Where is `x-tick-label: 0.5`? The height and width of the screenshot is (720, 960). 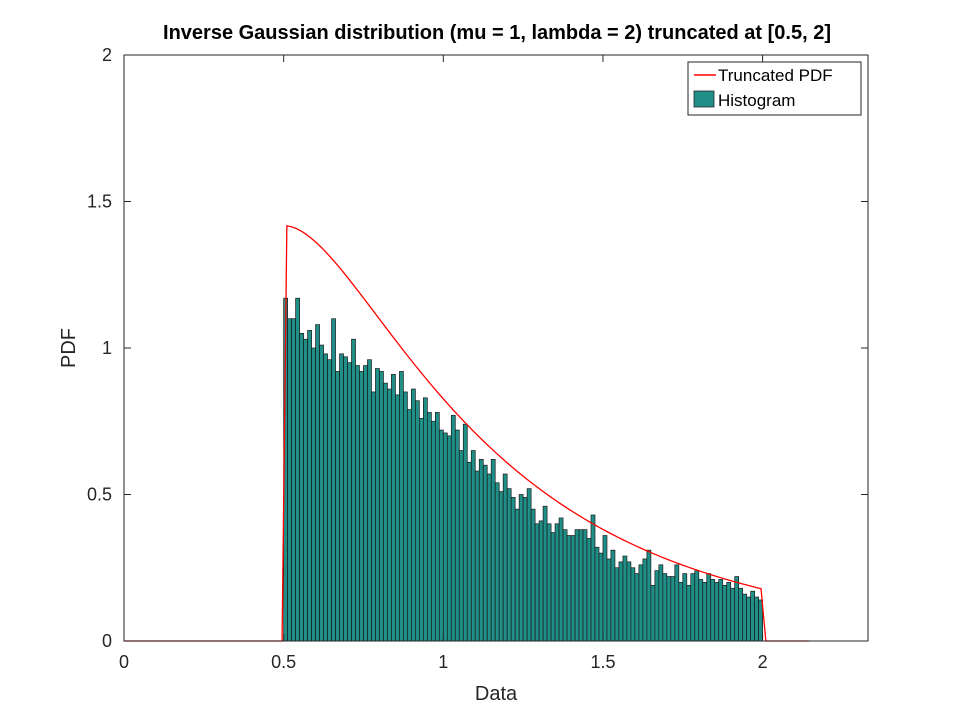
x-tick-label: 0.5 is located at coordinates (283, 662).